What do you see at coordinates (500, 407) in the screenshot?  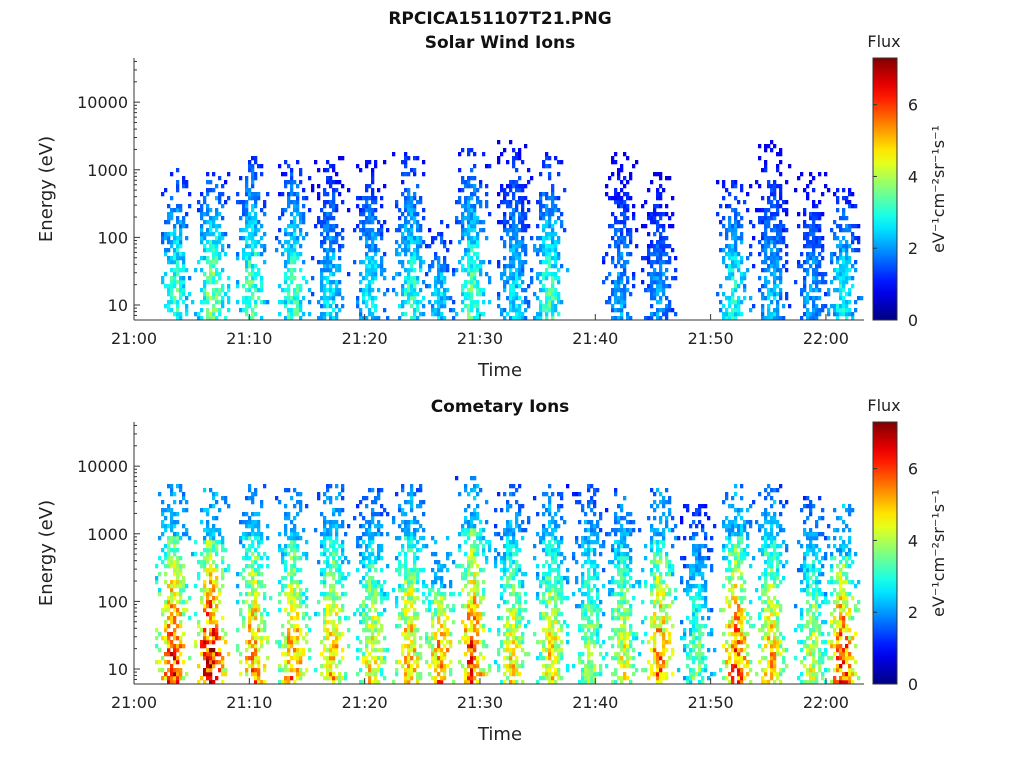 I see `panel-title: Cometary Ions` at bounding box center [500, 407].